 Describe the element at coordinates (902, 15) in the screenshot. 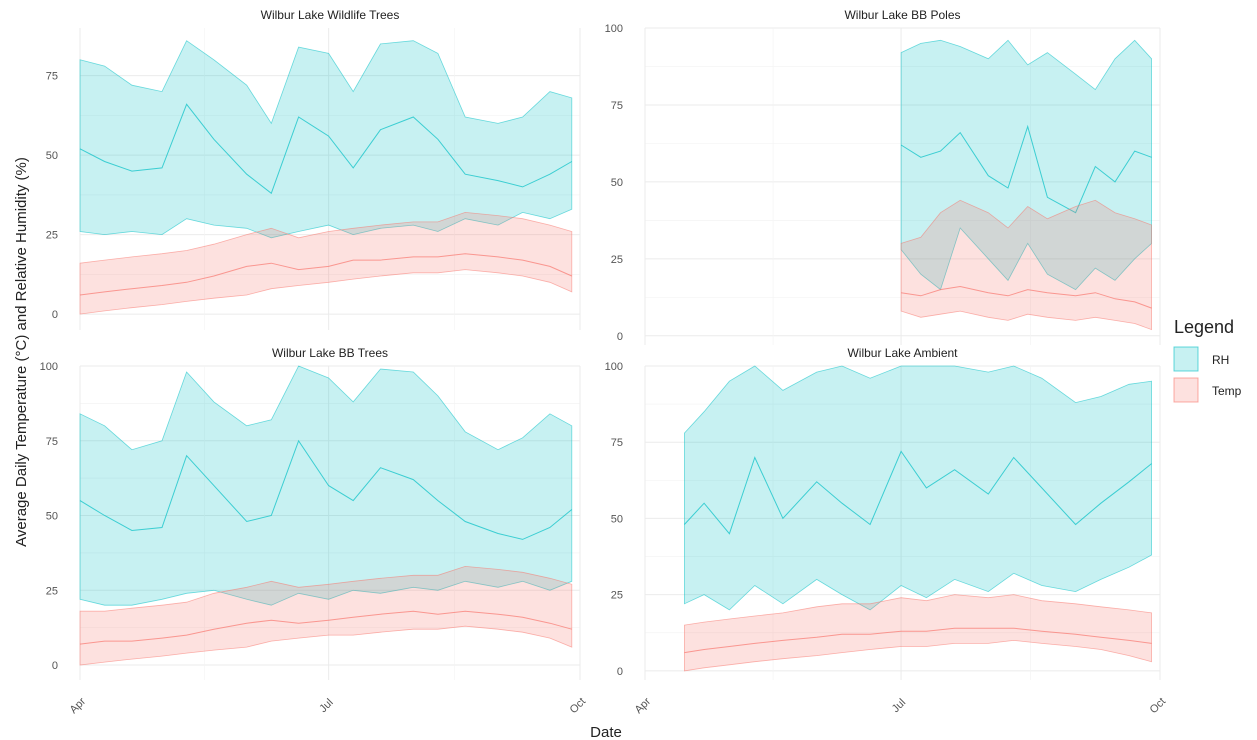

I see `panel-title: Wilbur Lake BB Poles` at that location.